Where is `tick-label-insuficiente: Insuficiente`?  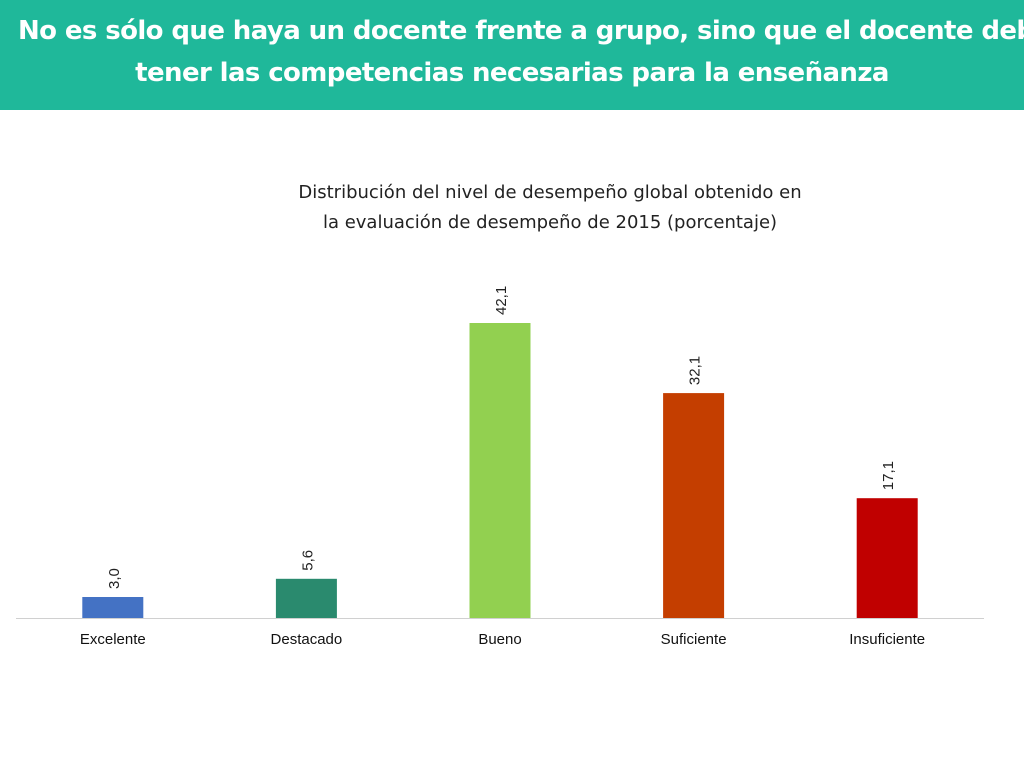
tick-label-insuficiente: Insuficiente is located at coordinates (887, 639).